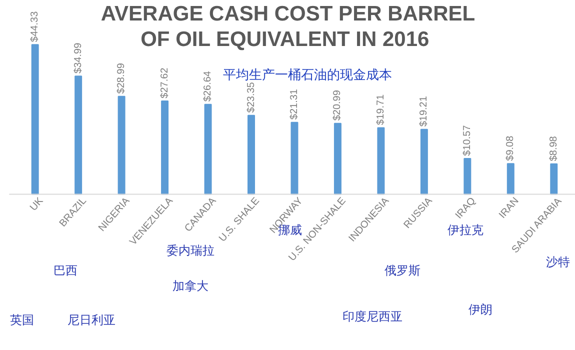 Image resolution: width=575 pixels, height=350 pixels. Describe the element at coordinates (467, 140) in the screenshot. I see `data-label: $10.57` at that location.